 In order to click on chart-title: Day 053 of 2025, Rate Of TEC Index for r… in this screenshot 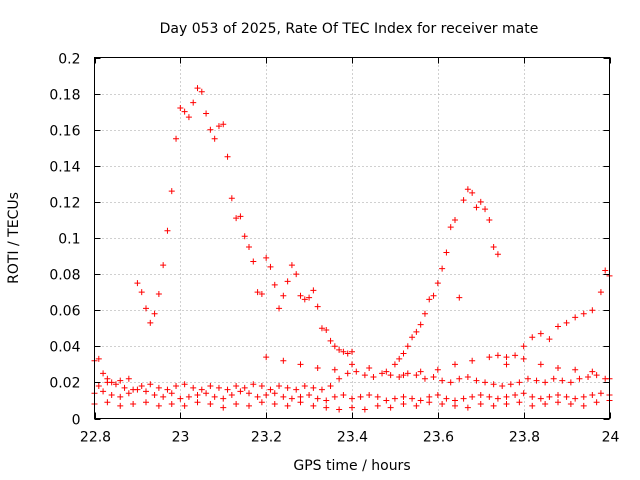, I will do `click(349, 29)`.